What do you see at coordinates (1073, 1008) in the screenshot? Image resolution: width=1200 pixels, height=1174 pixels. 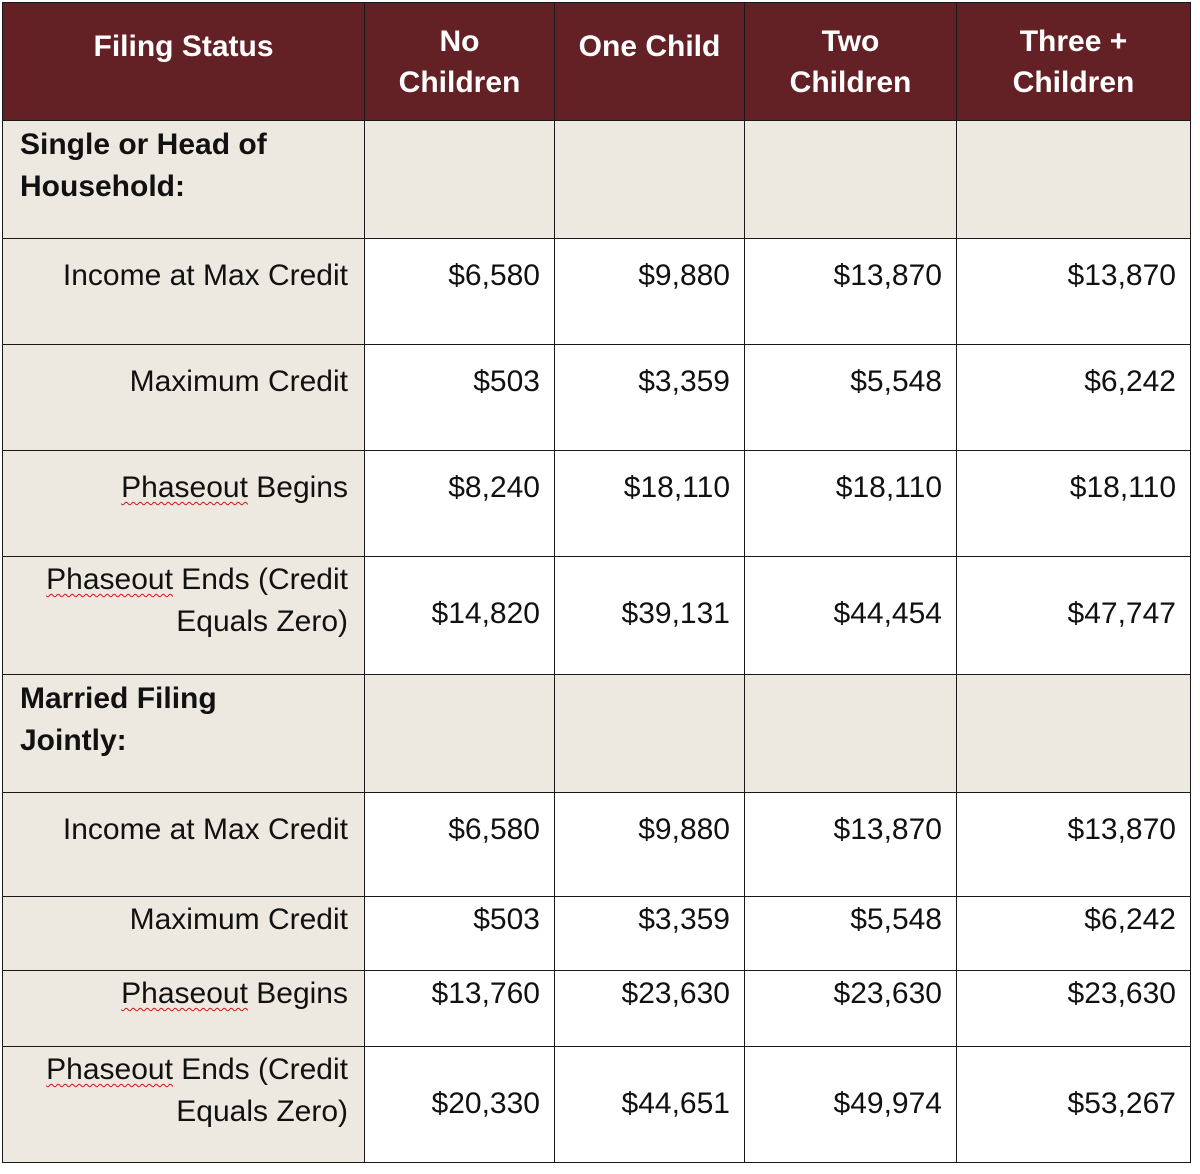 I see `value-cell-three-plus-children: $23,630` at bounding box center [1073, 1008].